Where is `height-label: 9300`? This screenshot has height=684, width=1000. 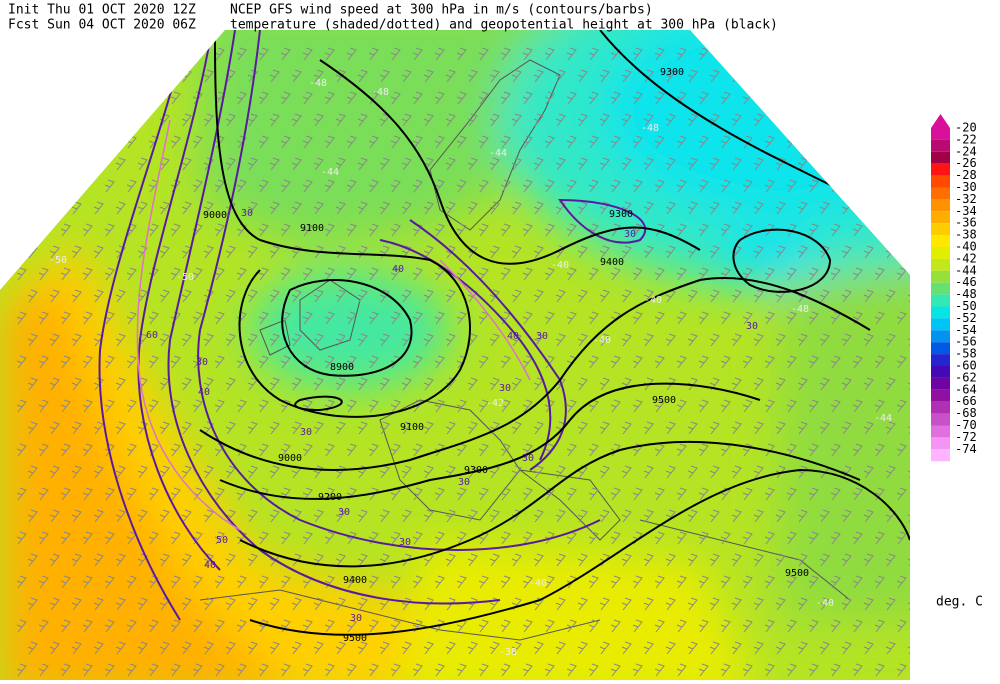 height-label: 9300 is located at coordinates (476, 470).